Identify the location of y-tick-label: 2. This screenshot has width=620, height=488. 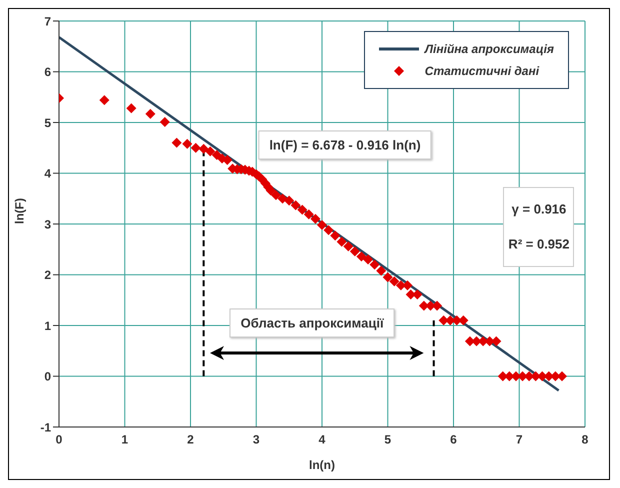
(48, 275).